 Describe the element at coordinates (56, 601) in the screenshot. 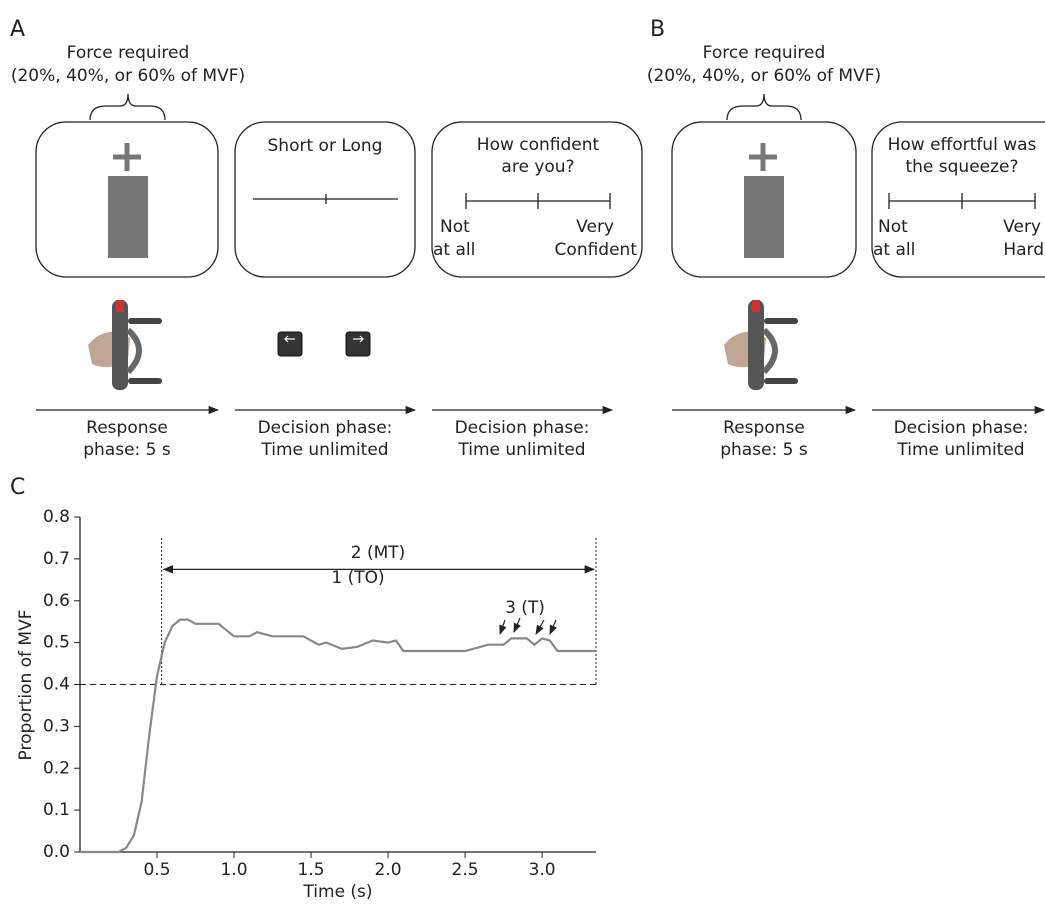

I see `y-tick-label: 0.6` at that location.